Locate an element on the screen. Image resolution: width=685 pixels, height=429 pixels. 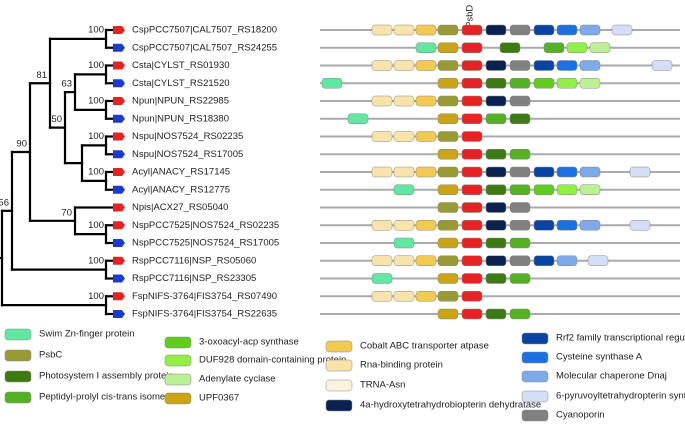
leaf-label: RspPCC7116|NSP_RS05060 is located at coordinates (194, 260).